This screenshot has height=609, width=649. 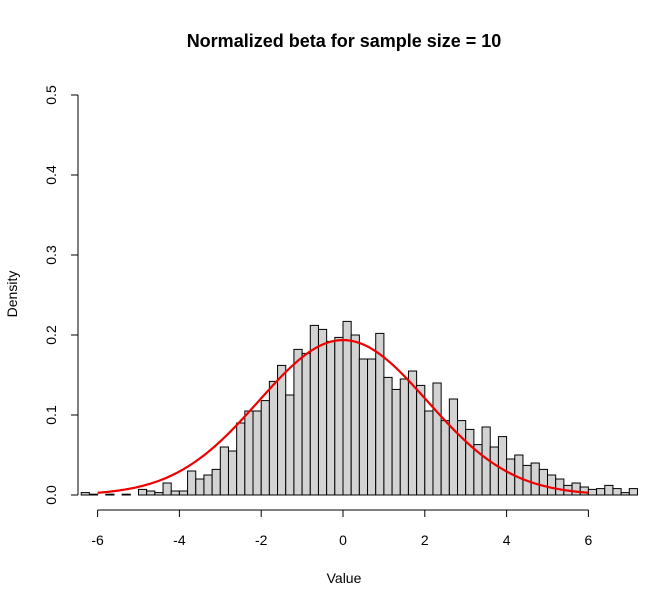 What do you see at coordinates (51, 415) in the screenshot?
I see `y-tick-label: 0.1` at bounding box center [51, 415].